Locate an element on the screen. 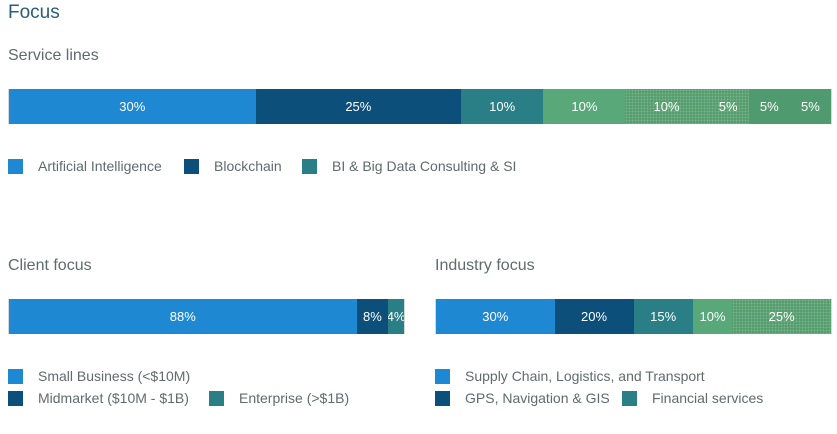  legend-label: Midmarket ($10M - $1B) is located at coordinates (113, 398).